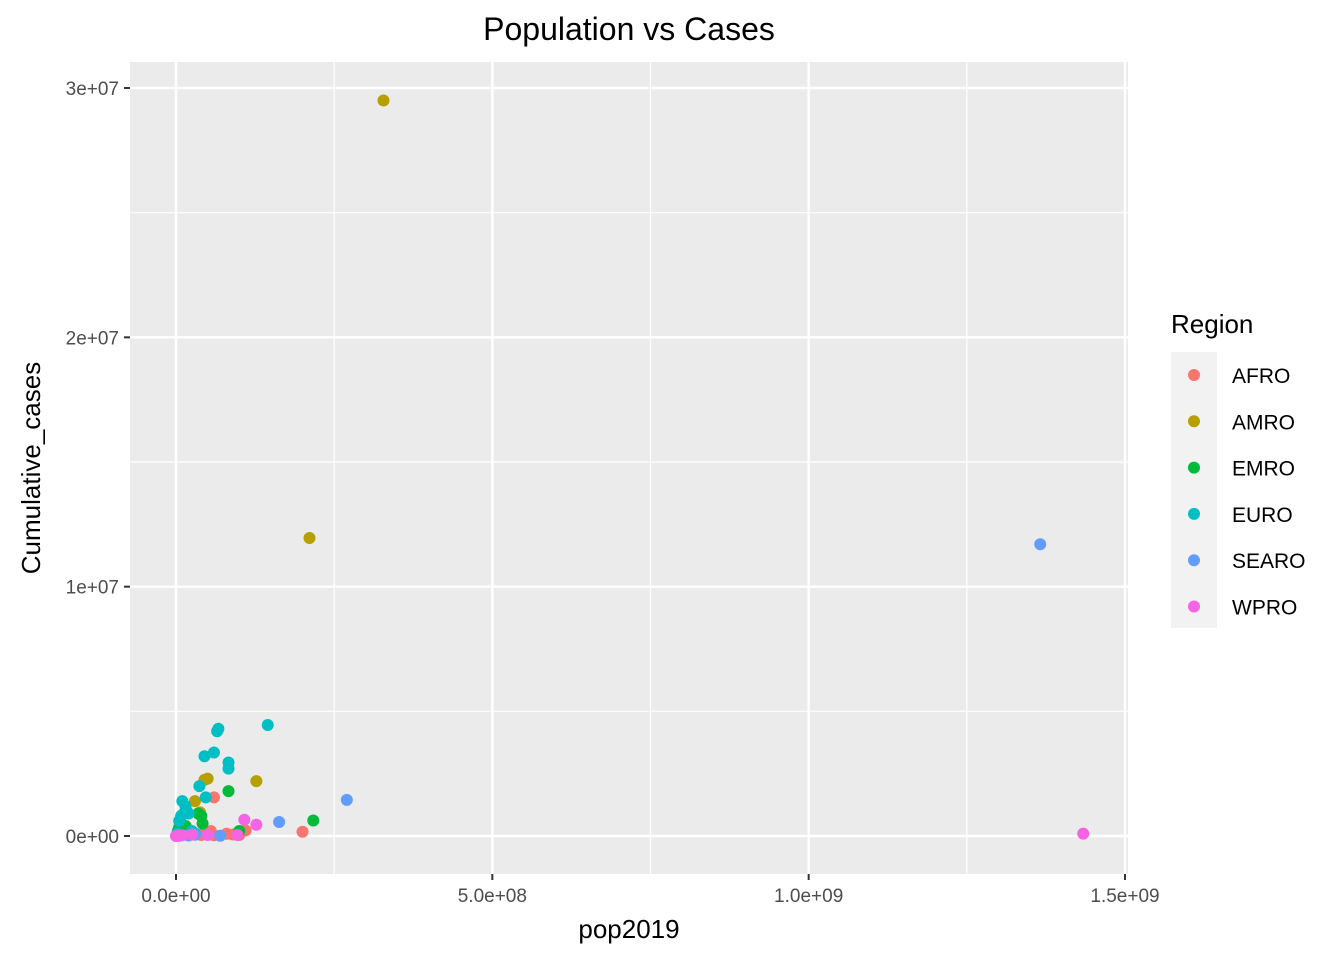  Describe the element at coordinates (92, 338) in the screenshot. I see `y-tick-label: 2e+07` at that location.